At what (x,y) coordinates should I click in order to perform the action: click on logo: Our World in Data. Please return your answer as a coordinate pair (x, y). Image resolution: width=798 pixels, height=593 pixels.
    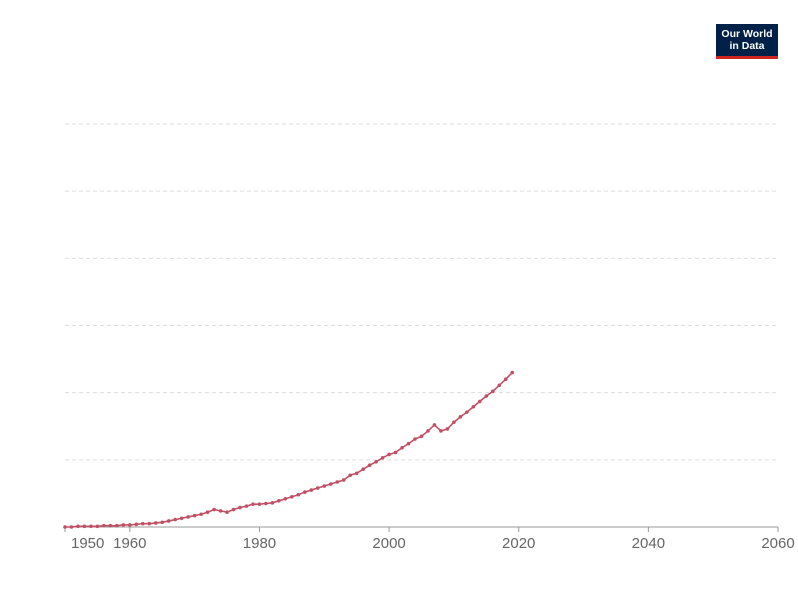
    Looking at the image, I should click on (747, 41).